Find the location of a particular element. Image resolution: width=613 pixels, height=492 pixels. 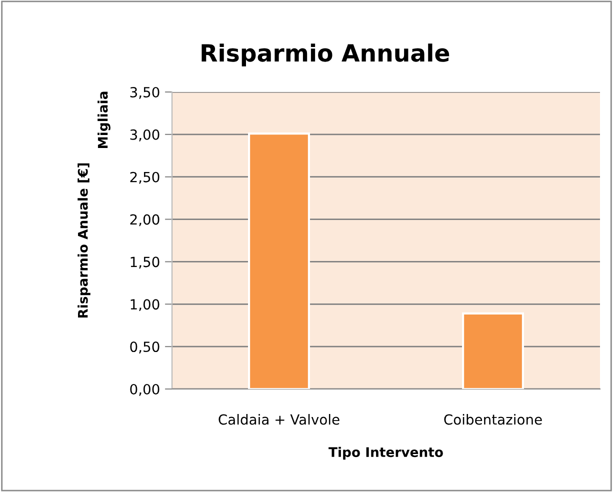

y-tick-label: 3,00 is located at coordinates (145, 135).